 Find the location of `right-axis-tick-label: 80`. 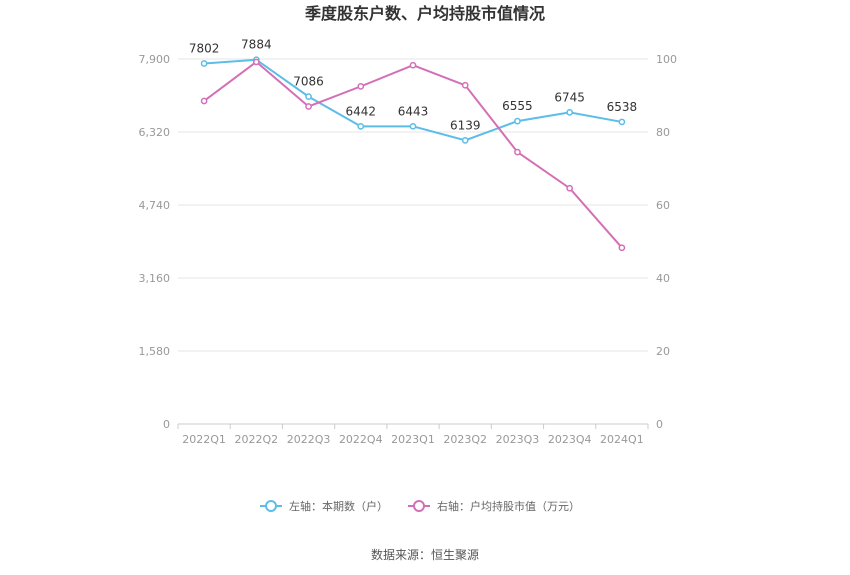

right-axis-tick-label: 80 is located at coordinates (663, 132).